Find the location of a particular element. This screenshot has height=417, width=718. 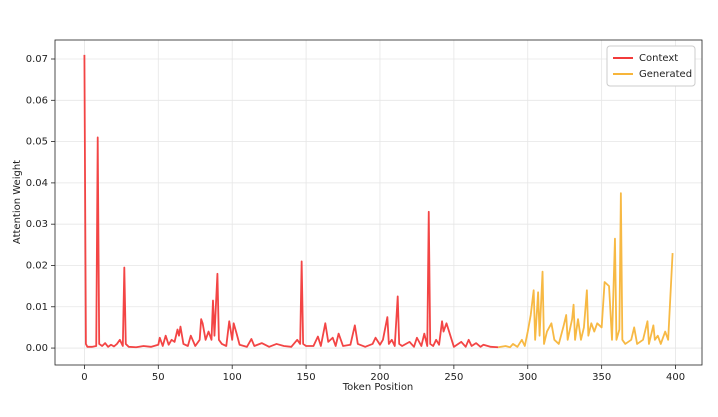

x-tick-label: 400 is located at coordinates (675, 377).